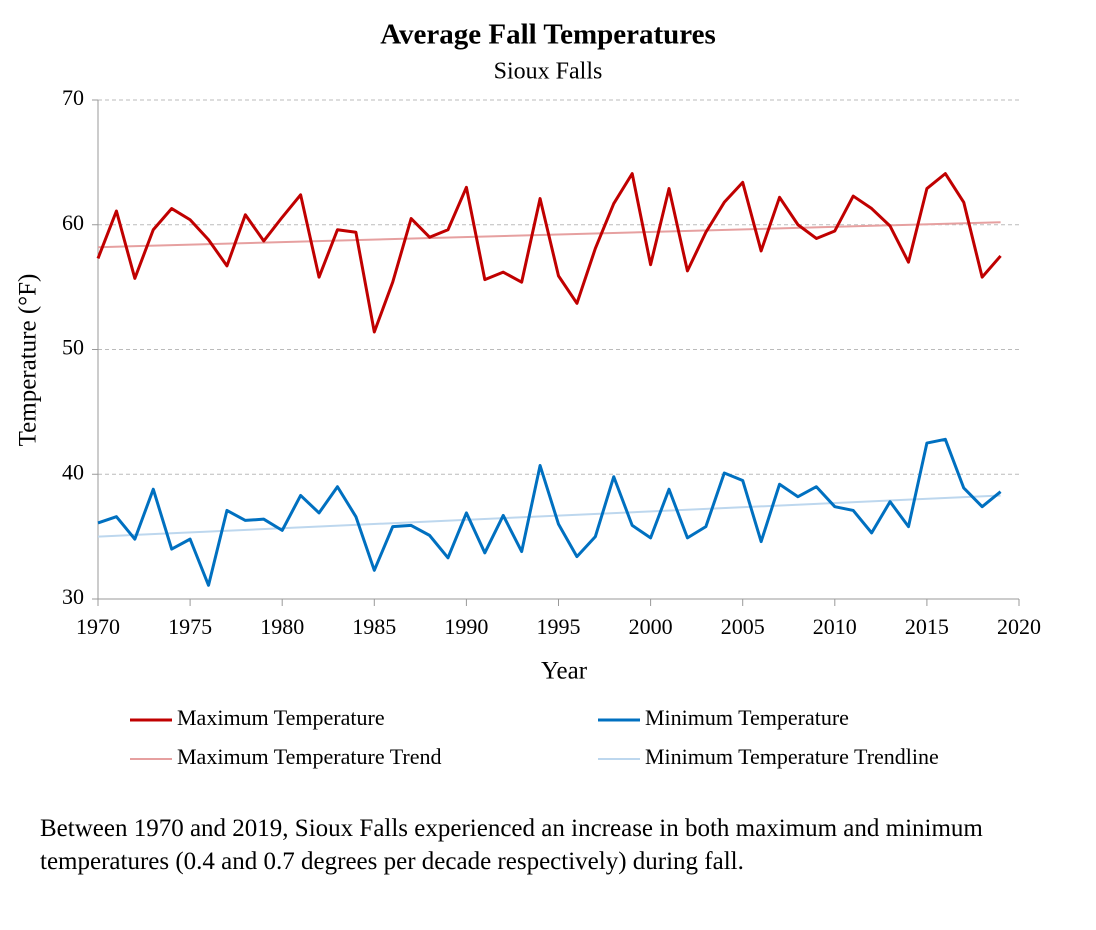 The width and height of the screenshot is (1096, 930). Describe the element at coordinates (73, 471) in the screenshot. I see `y-tick-label: 40` at that location.